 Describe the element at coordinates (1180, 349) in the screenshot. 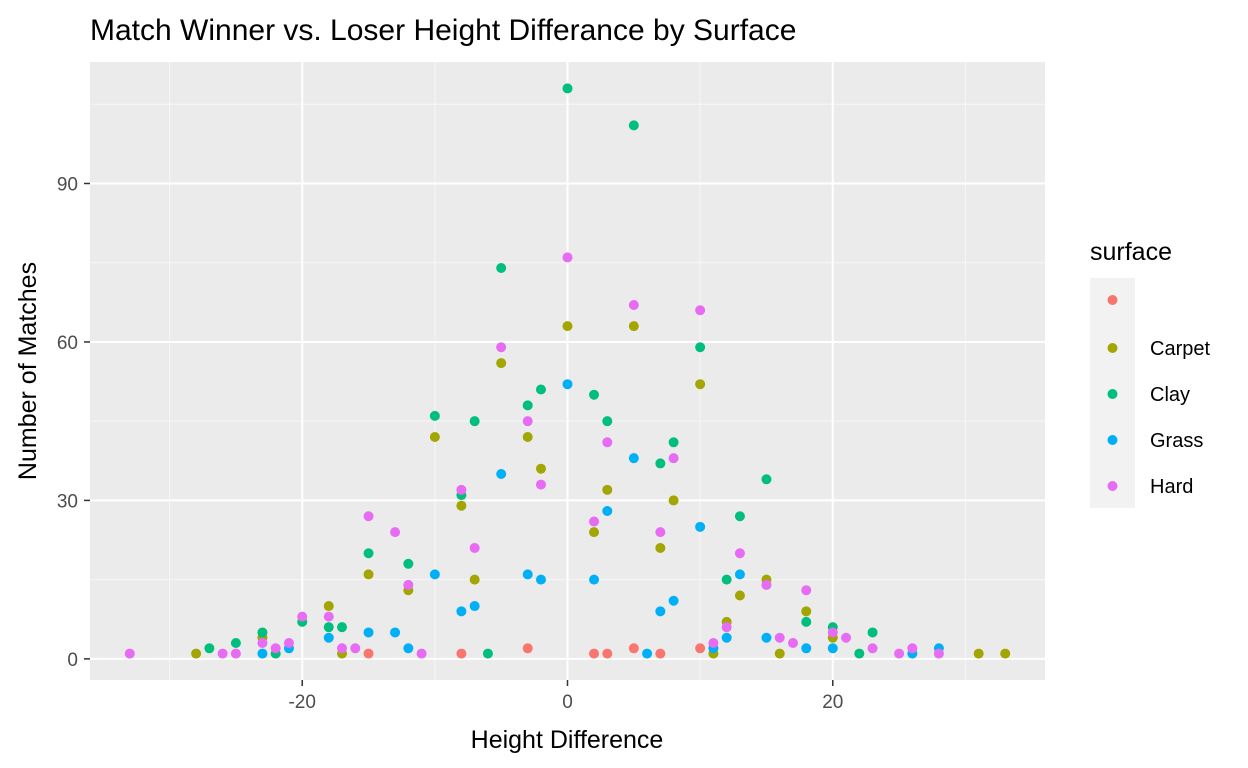

I see `legend-label: Carpet` at that location.